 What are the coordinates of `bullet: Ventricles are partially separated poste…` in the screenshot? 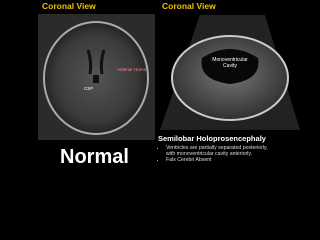 It's located at (220, 151).